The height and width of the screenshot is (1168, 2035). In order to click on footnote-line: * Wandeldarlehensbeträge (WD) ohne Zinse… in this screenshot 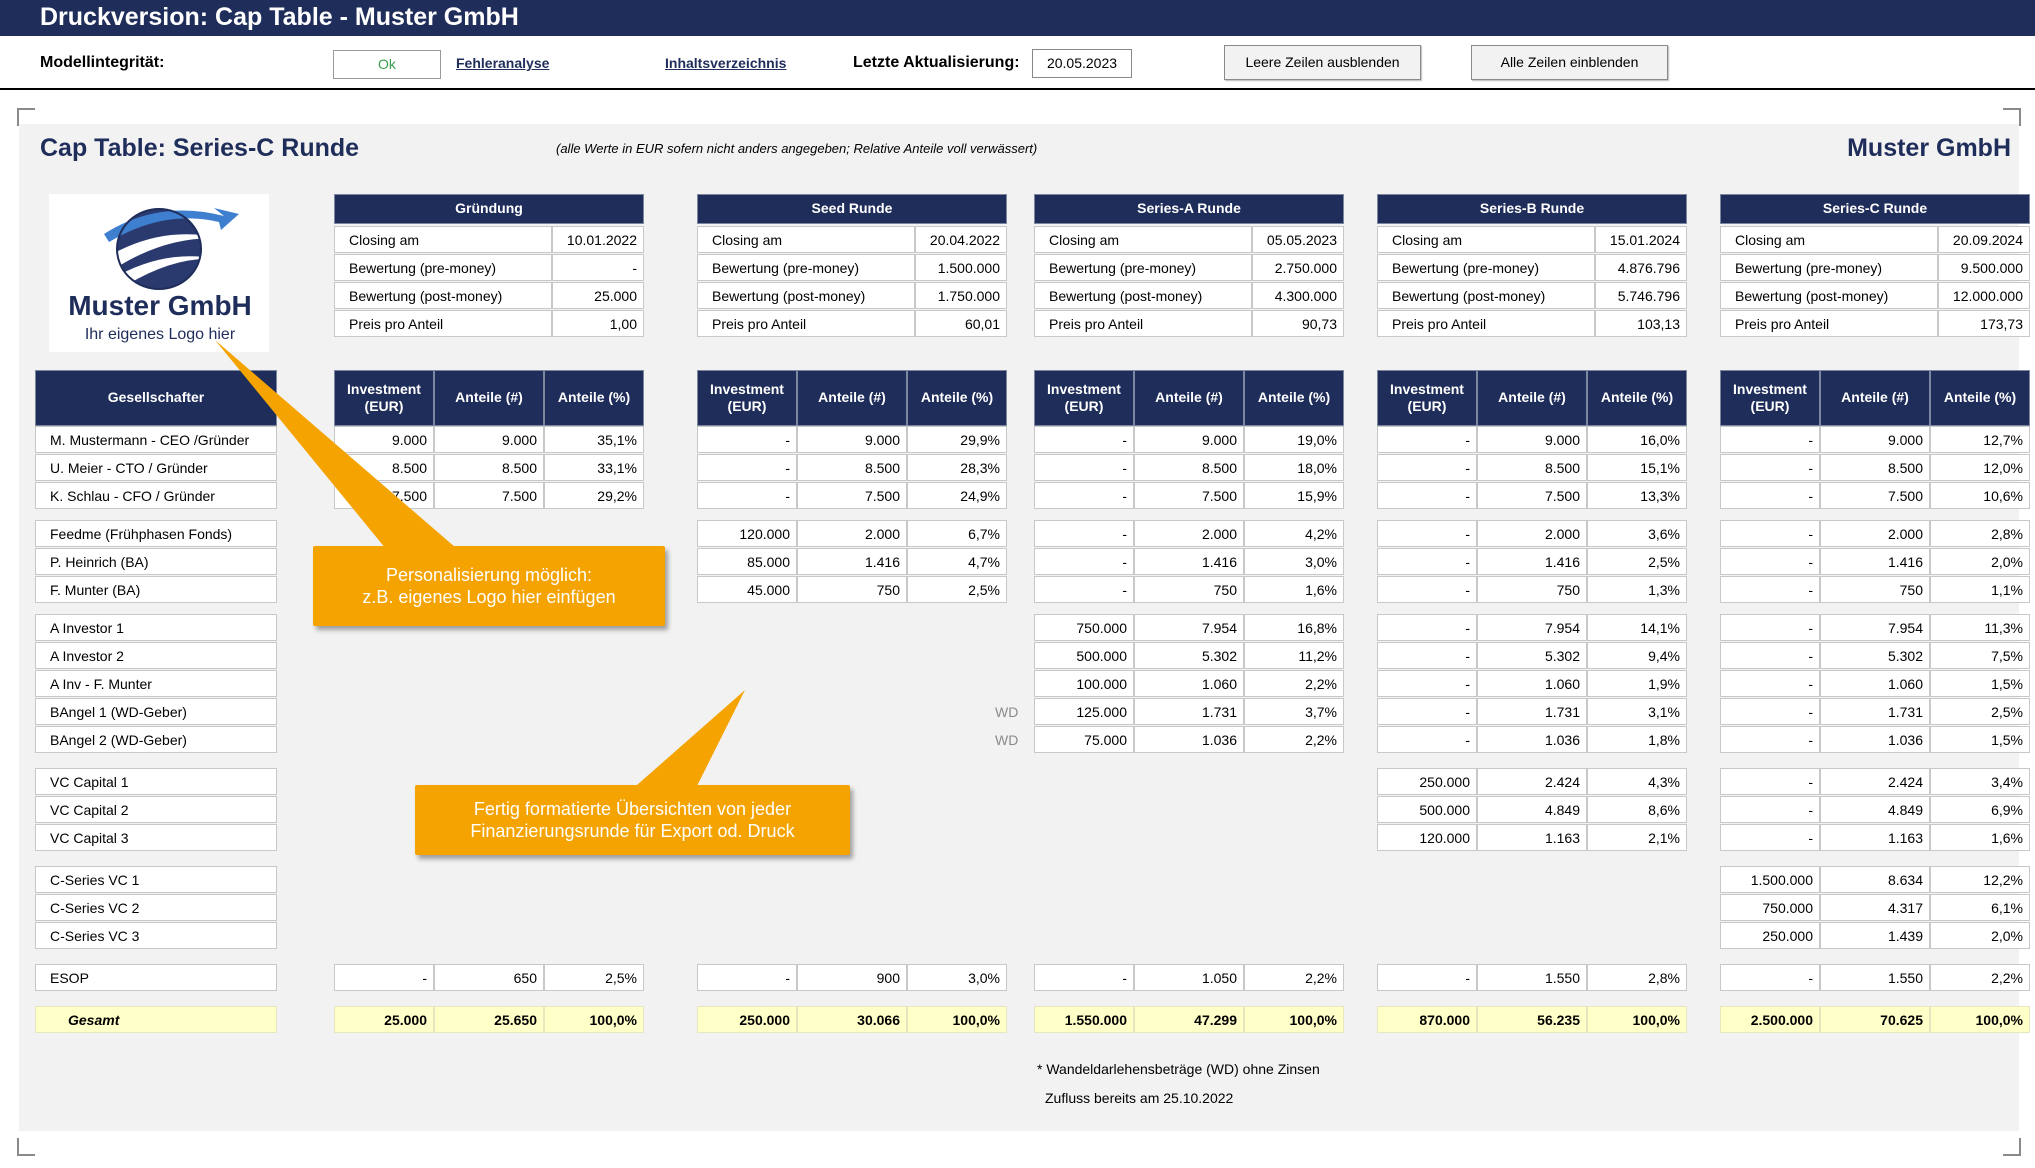, I will do `click(1178, 1069)`.